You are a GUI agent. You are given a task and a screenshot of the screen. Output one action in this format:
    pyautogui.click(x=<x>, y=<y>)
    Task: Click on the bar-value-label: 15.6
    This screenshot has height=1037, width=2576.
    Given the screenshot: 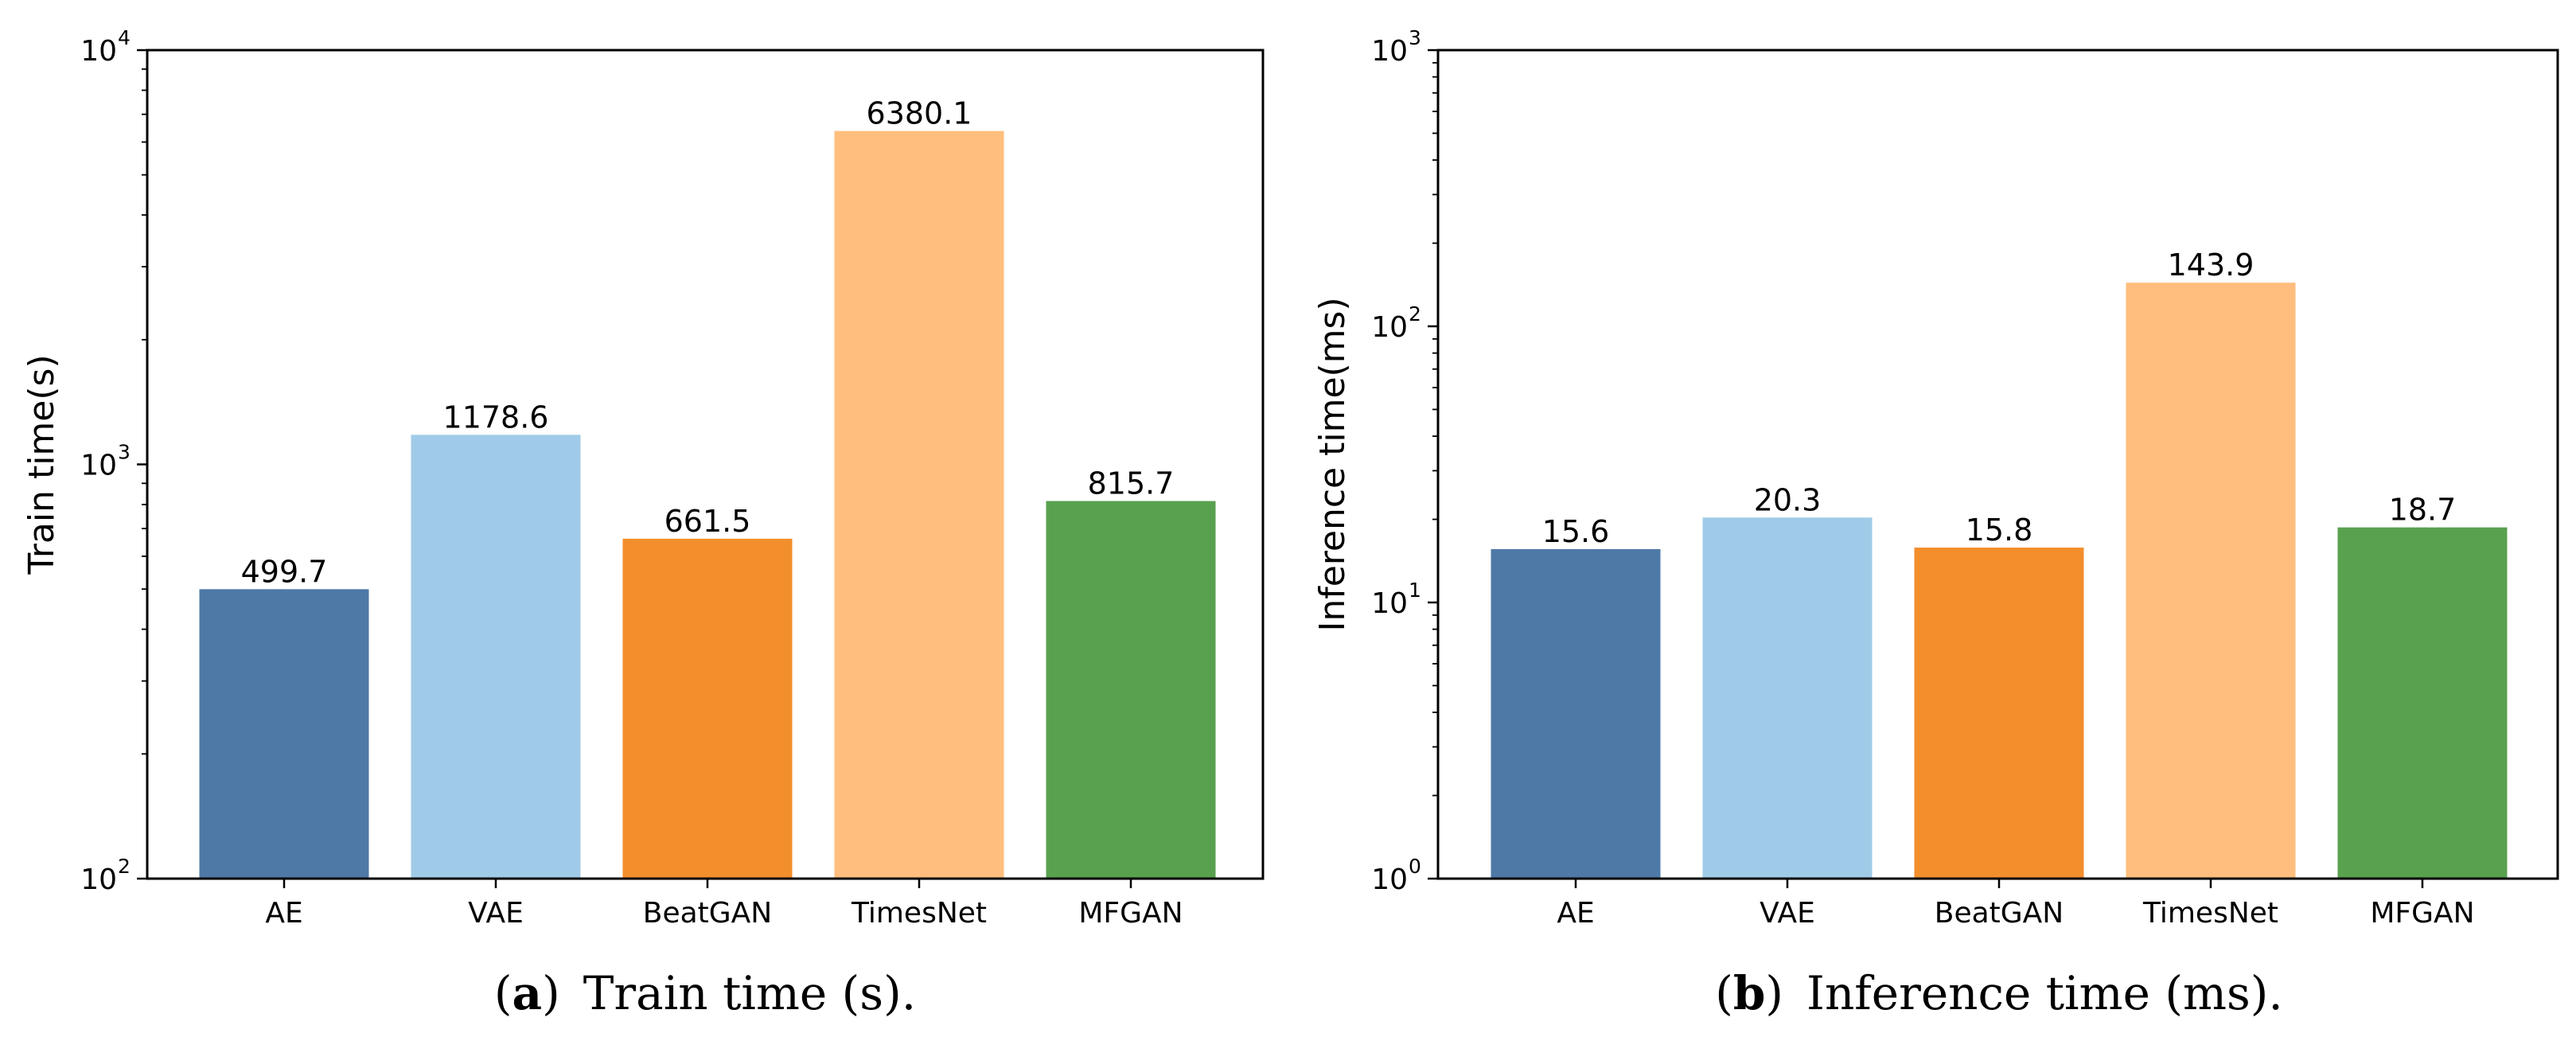 What is the action you would take?
    pyautogui.click(x=1576, y=531)
    